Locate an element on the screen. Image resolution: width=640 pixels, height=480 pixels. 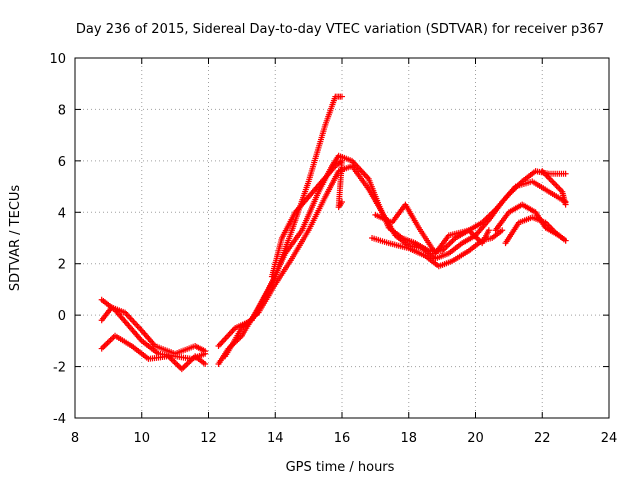
y-tick-label: 0 is located at coordinates (62, 316).